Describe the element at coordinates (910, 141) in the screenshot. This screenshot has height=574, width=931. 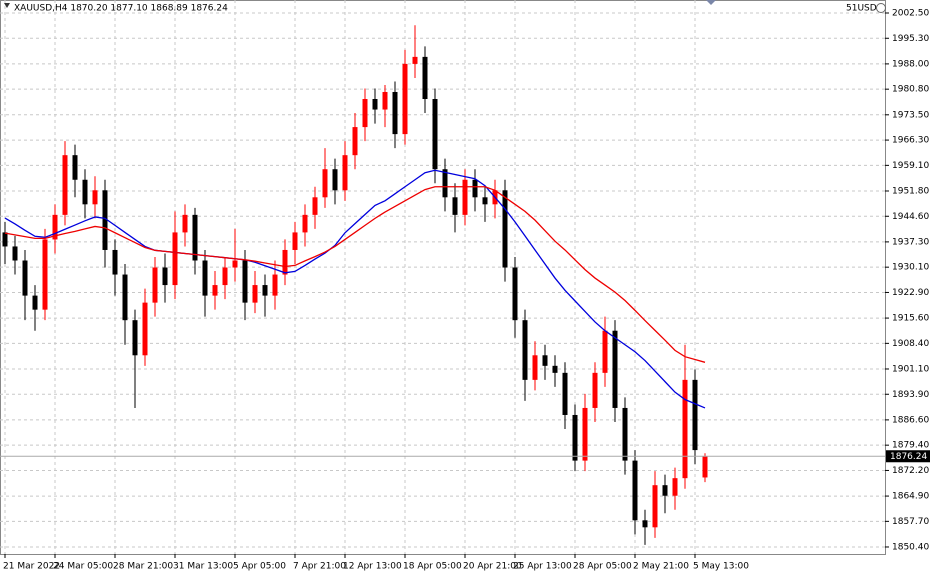
I see `y-tick-label: 1966.30` at that location.